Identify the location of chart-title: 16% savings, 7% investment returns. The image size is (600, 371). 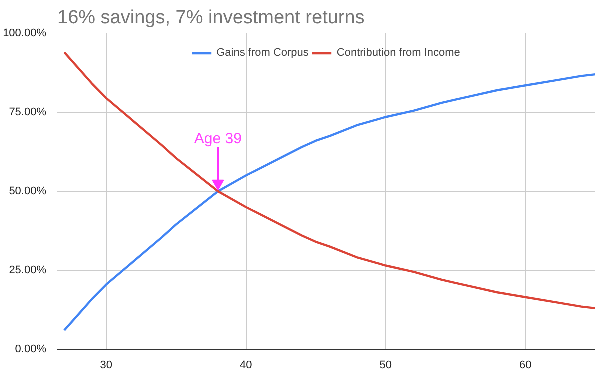
(211, 18).